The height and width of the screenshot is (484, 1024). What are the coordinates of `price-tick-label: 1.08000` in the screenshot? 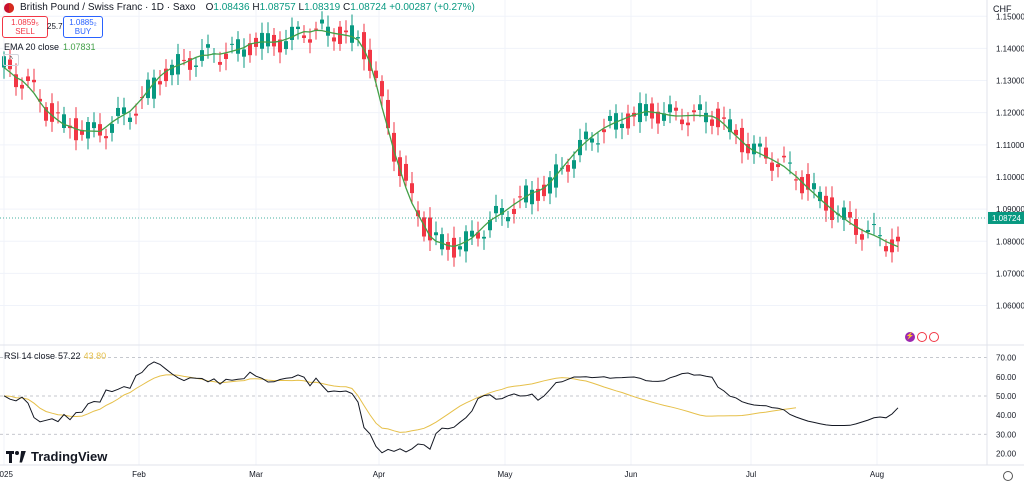 It's located at (1010, 241).